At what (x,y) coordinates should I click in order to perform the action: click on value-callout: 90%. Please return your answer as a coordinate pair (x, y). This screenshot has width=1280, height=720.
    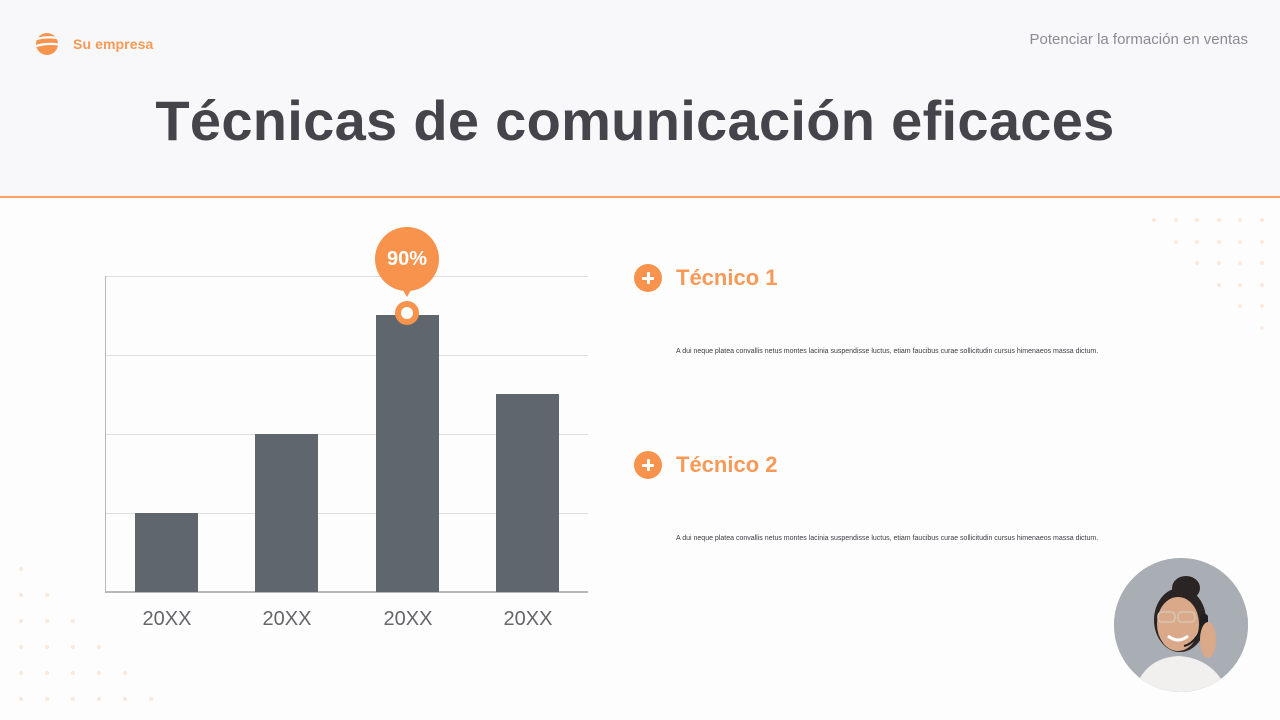
    Looking at the image, I should click on (407, 277).